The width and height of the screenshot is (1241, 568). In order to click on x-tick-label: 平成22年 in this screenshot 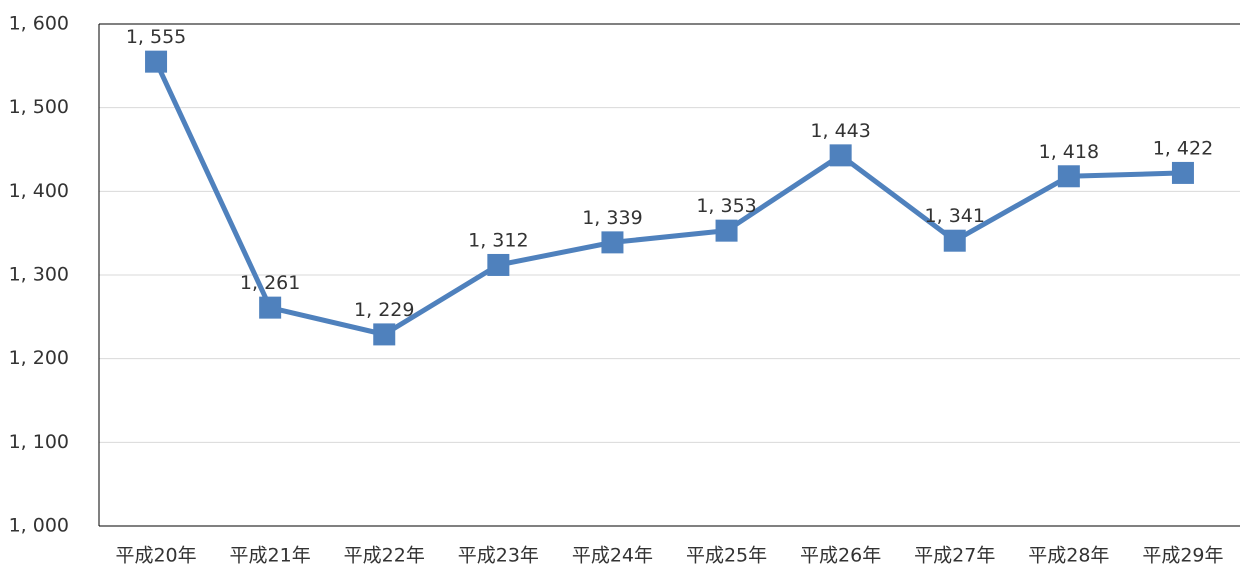, I will do `click(384, 556)`.